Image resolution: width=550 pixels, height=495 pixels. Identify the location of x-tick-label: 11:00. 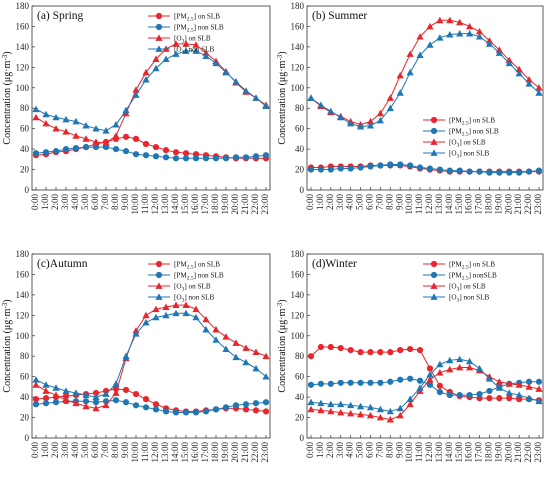
(145, 452).